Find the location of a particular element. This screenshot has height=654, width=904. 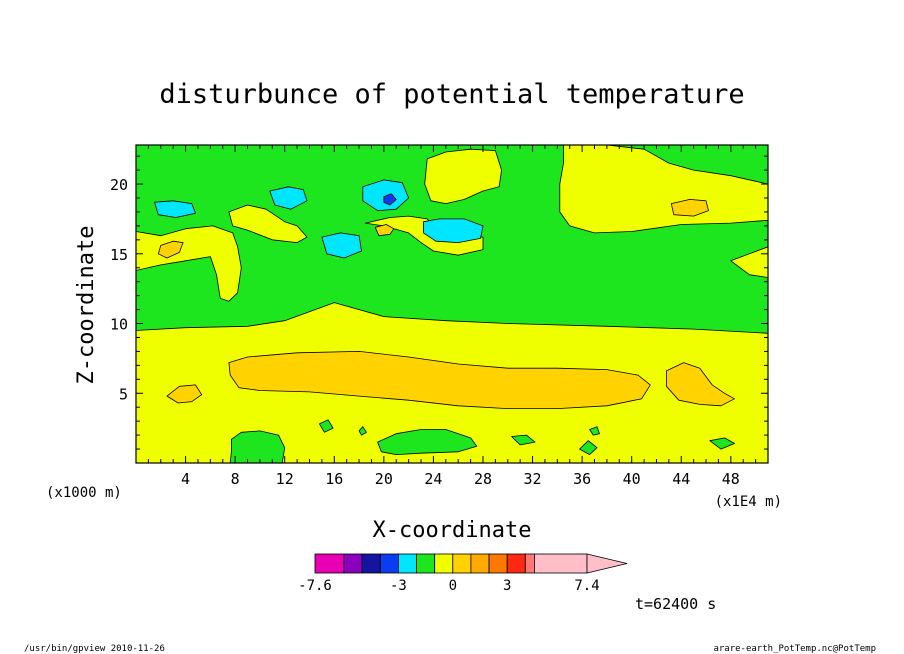

x-tick-label: 40 is located at coordinates (632, 479).